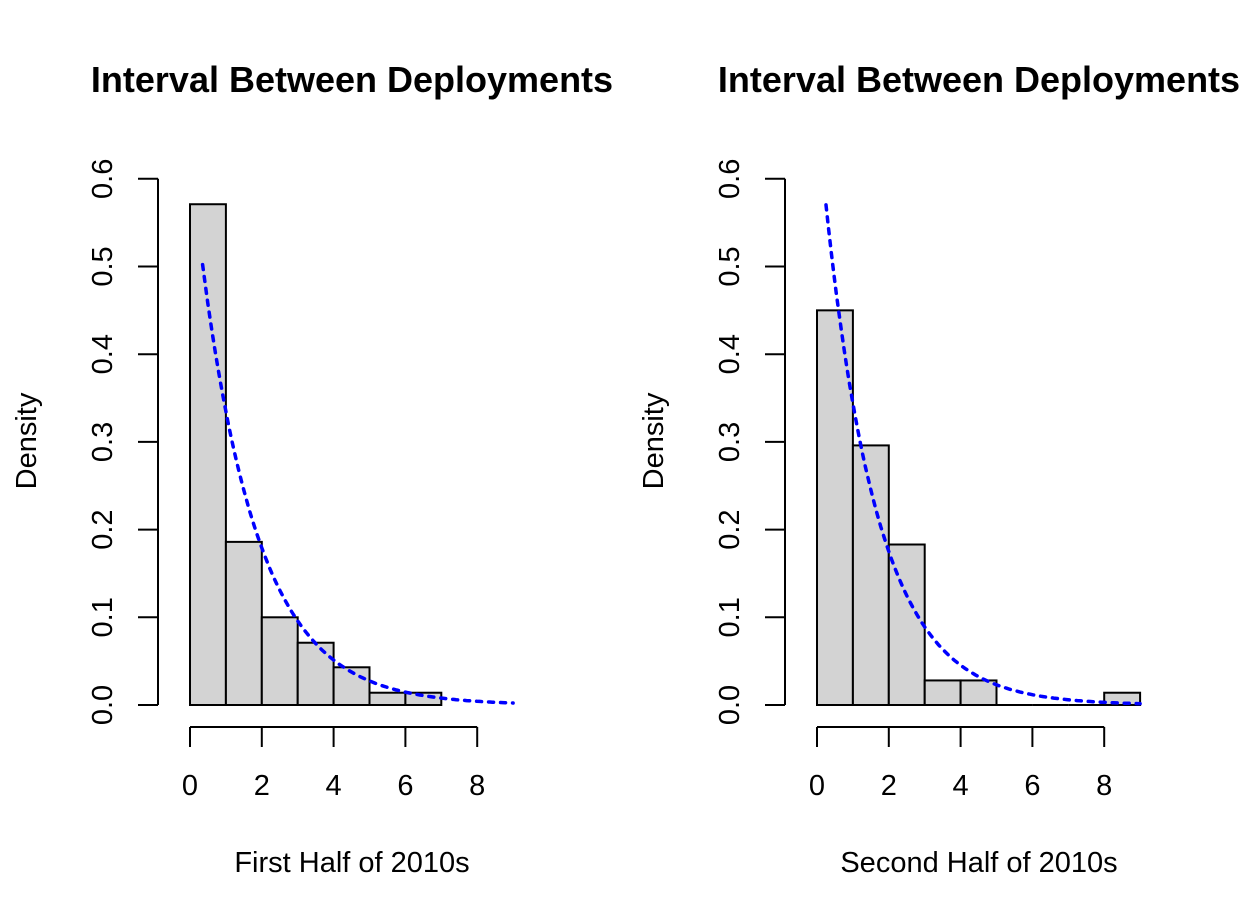  I want to click on panel-2-title: Interval Between Deployments, so click(979, 79).